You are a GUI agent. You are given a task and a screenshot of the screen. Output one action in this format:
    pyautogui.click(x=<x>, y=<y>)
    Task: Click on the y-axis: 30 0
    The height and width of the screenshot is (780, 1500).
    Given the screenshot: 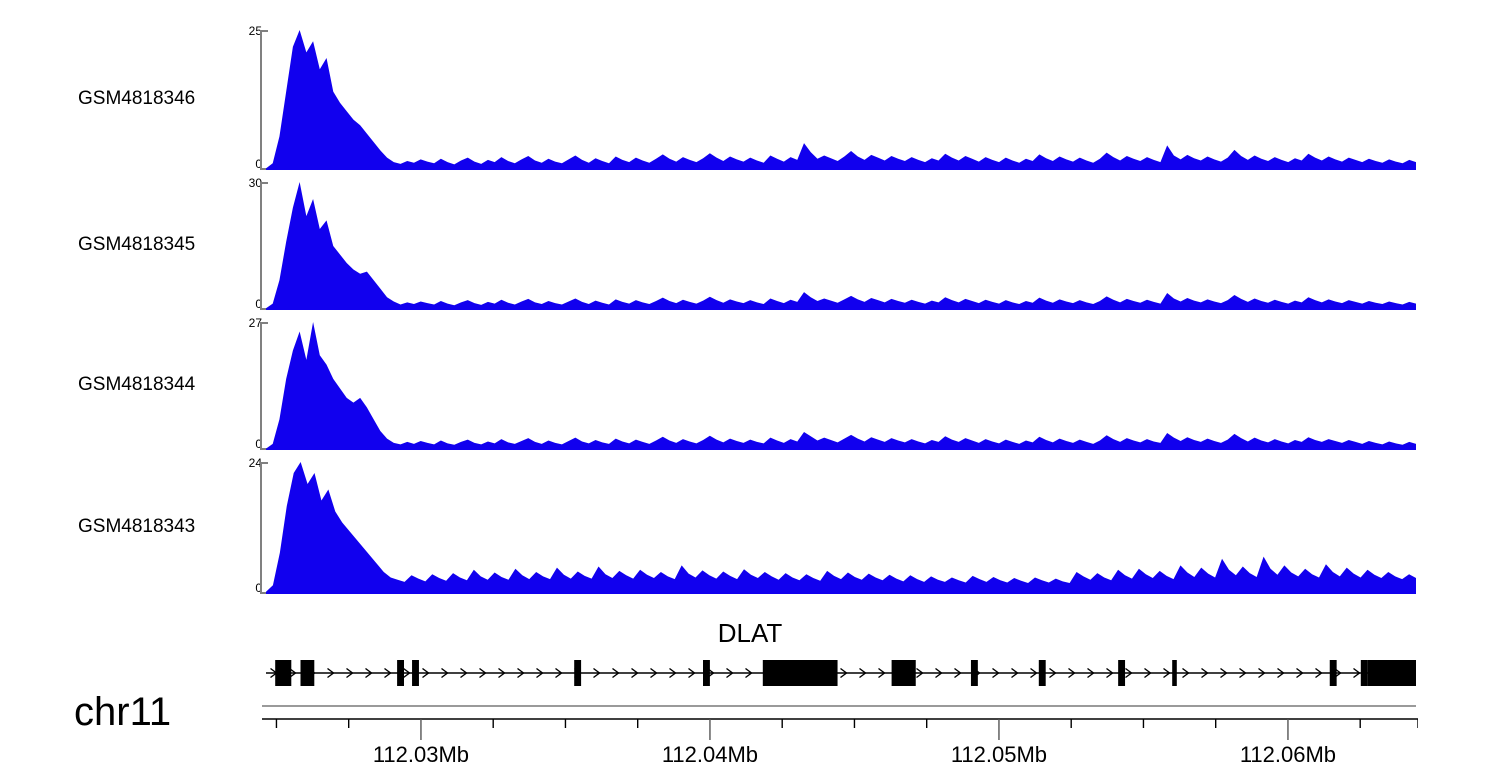 What is the action you would take?
    pyautogui.click(x=245, y=243)
    